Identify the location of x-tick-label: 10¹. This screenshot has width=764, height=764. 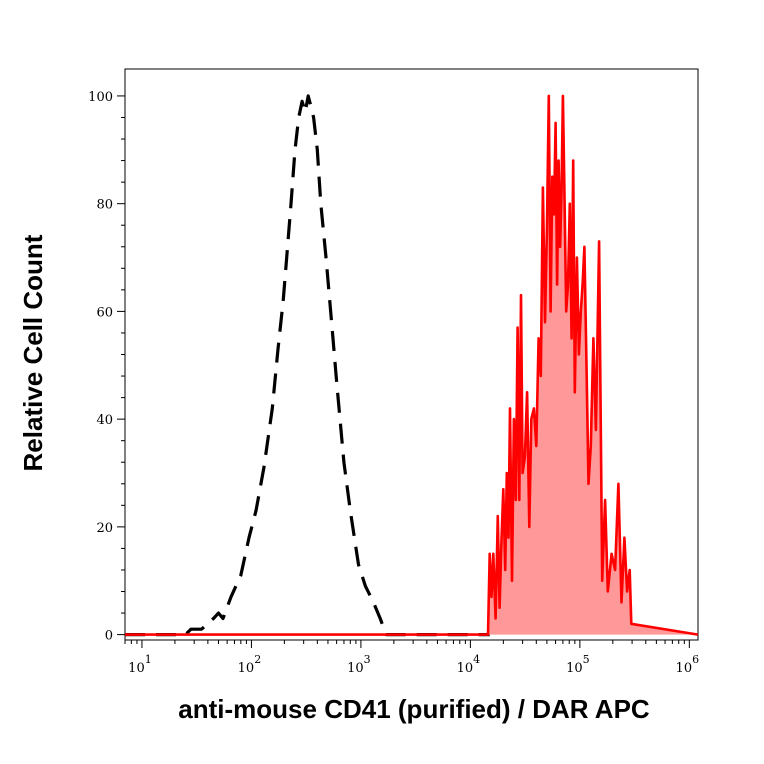
(140, 664).